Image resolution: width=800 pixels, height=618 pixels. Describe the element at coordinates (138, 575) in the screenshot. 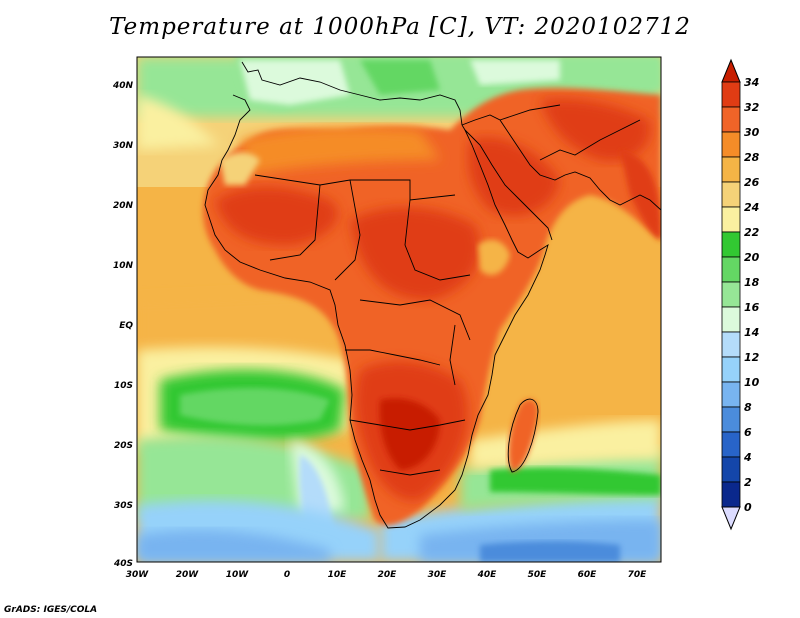

I see `lon-label: 30W` at that location.